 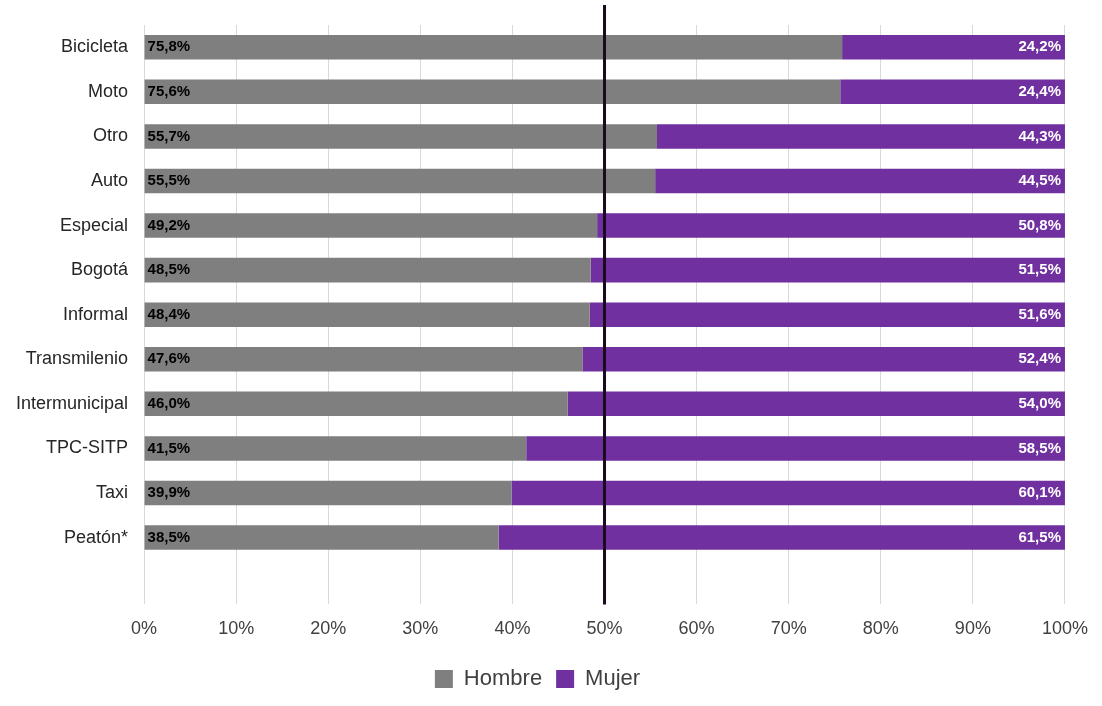 What do you see at coordinates (77, 358) in the screenshot?
I see `y-tick-label: Transmilenio` at bounding box center [77, 358].